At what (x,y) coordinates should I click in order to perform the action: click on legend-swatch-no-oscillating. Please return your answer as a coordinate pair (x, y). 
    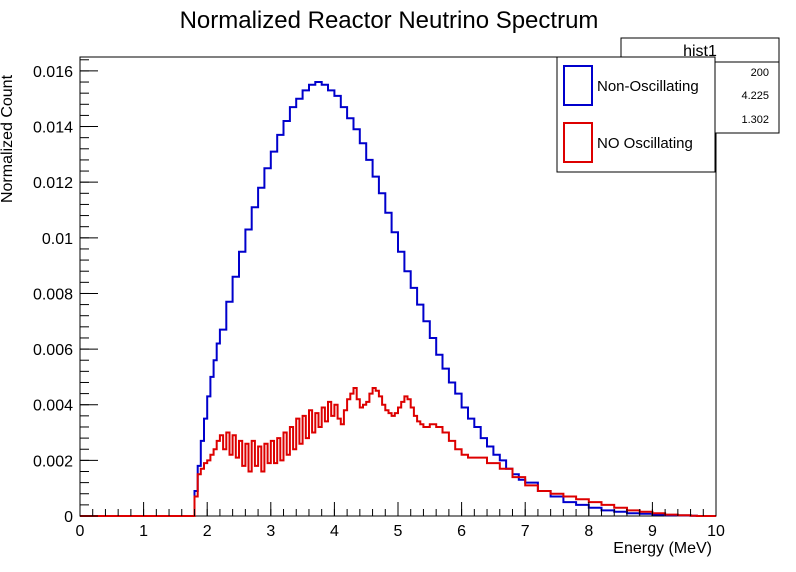
    Looking at the image, I should click on (578, 142).